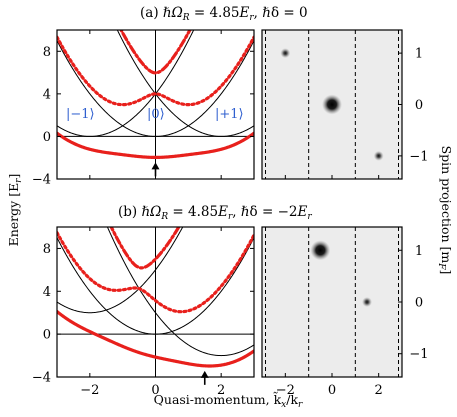 The width and height of the screenshot is (457, 417). Describe the element at coordinates (378, 155) in the screenshot. I see `atom-cloud-mF--1` at that location.